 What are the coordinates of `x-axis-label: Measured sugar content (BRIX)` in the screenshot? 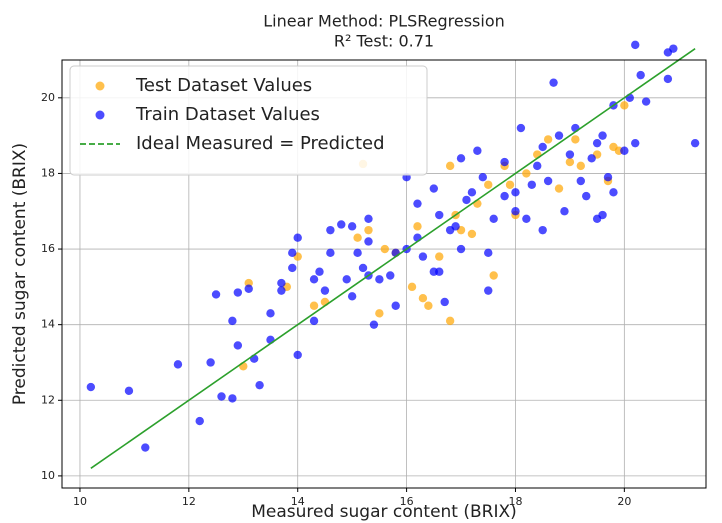 It's located at (384, 512).